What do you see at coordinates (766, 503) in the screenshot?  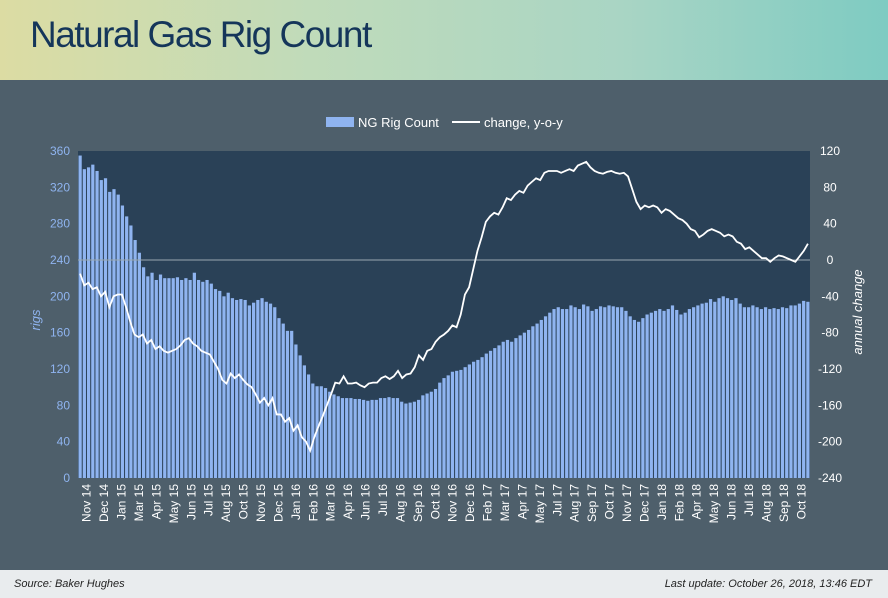 I see `x-tick-label: Aug 18` at bounding box center [766, 503].